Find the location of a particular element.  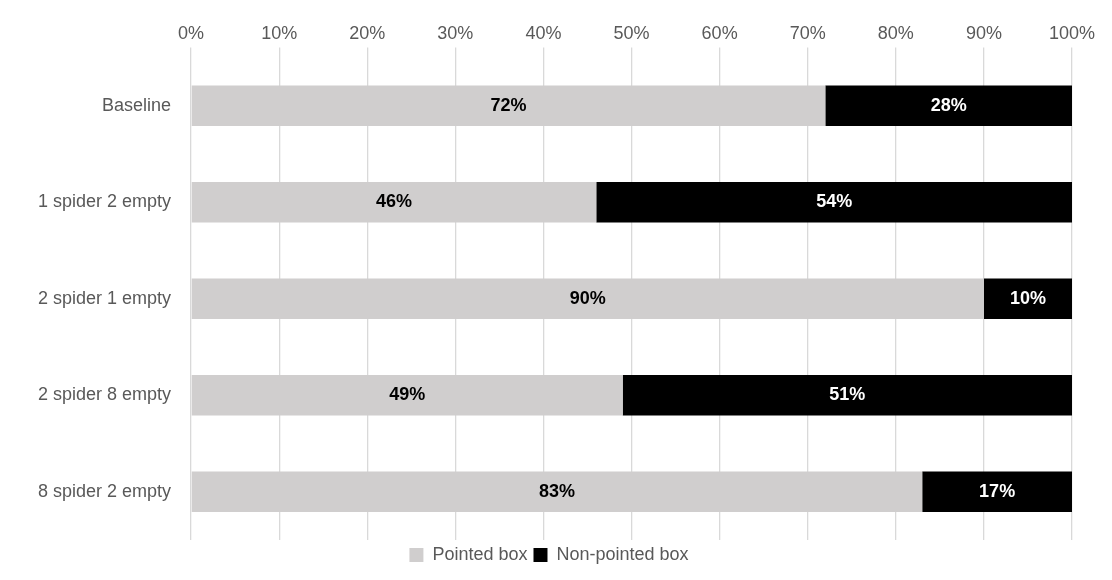

y-tick-label: 8 spider 2 empty is located at coordinates (104, 490).